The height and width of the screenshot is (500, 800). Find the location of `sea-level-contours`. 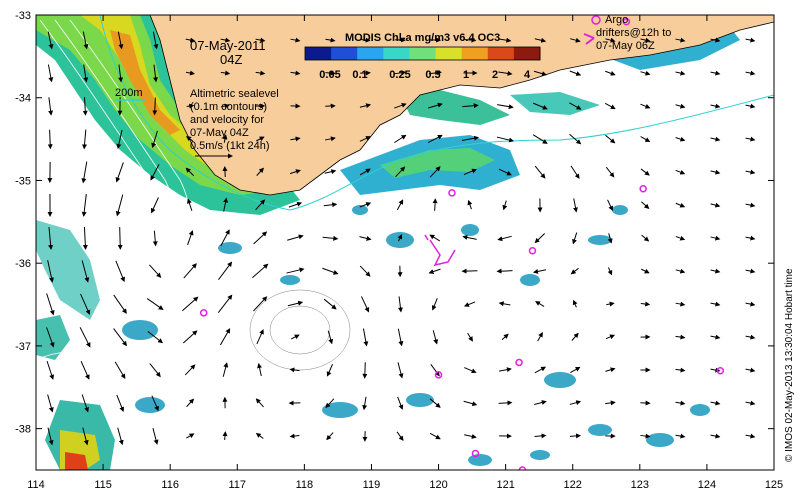

sea-level-contours is located at coordinates (113, 210).